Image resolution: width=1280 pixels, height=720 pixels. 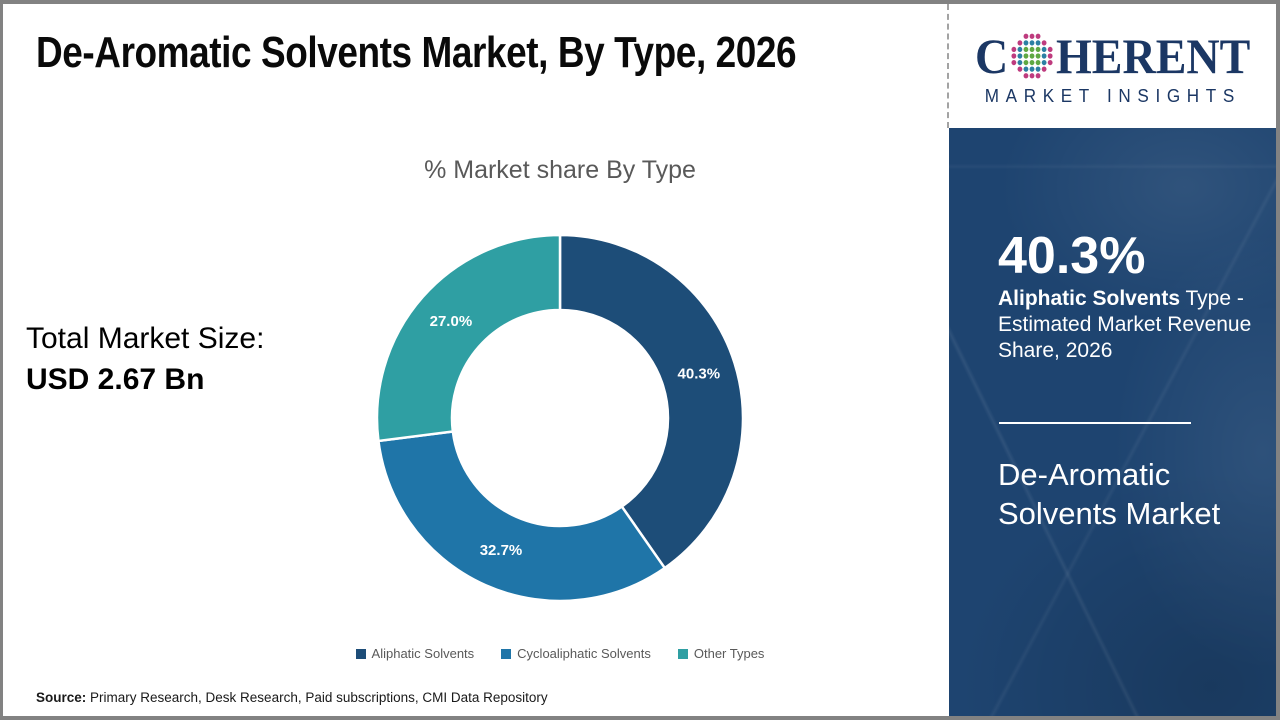 I want to click on logo: C HERENT MARKET INSIGHTS, so click(x=1112, y=66).